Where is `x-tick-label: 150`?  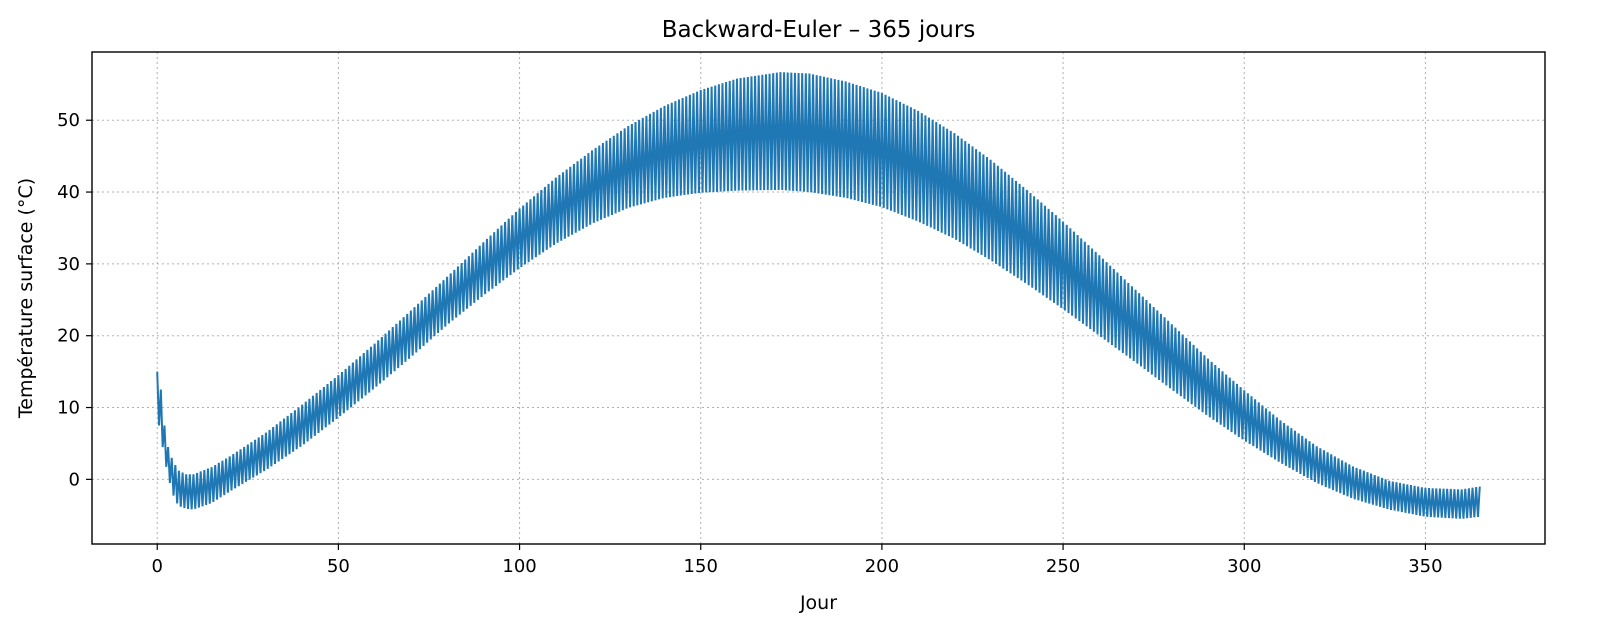 x-tick-label: 150 is located at coordinates (701, 566).